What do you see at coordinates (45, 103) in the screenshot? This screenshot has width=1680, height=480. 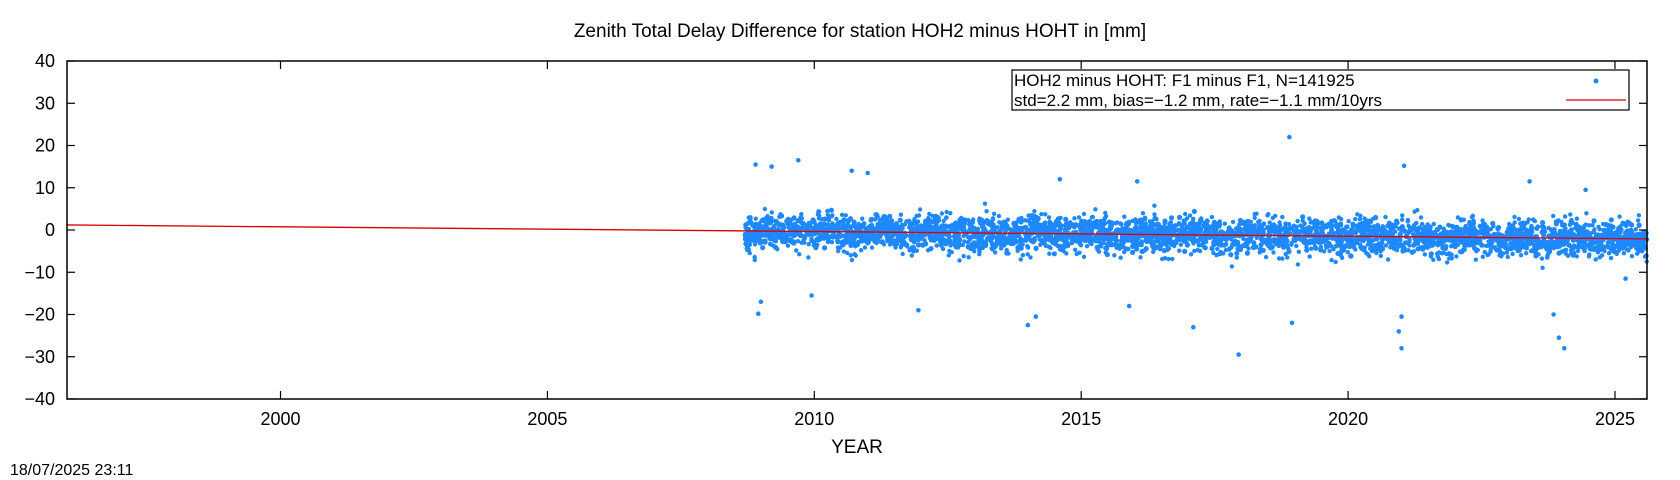 I see `y-tick-label: 30` at bounding box center [45, 103].